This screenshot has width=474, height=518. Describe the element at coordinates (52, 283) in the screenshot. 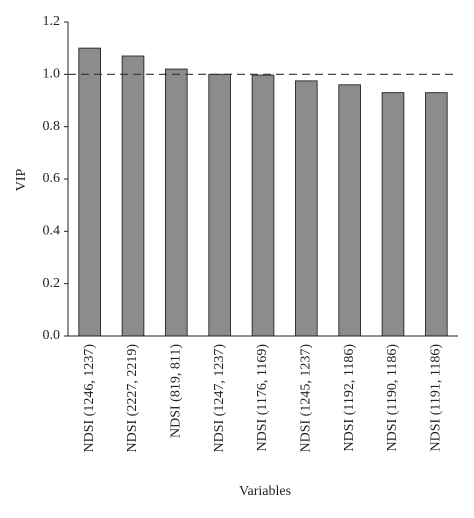

I see `y-tick-label: 0.2` at that location.